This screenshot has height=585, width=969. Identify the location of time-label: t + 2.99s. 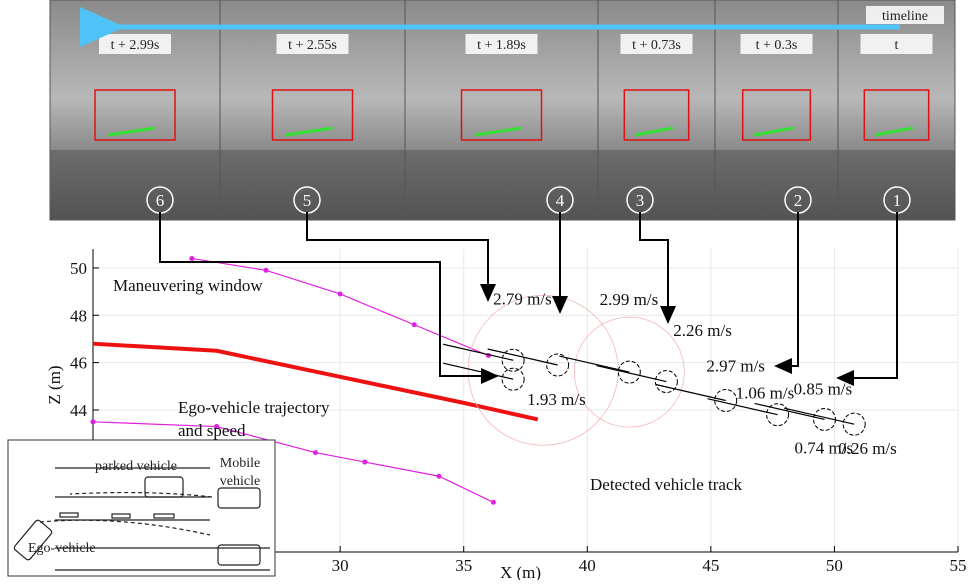
(135, 45).